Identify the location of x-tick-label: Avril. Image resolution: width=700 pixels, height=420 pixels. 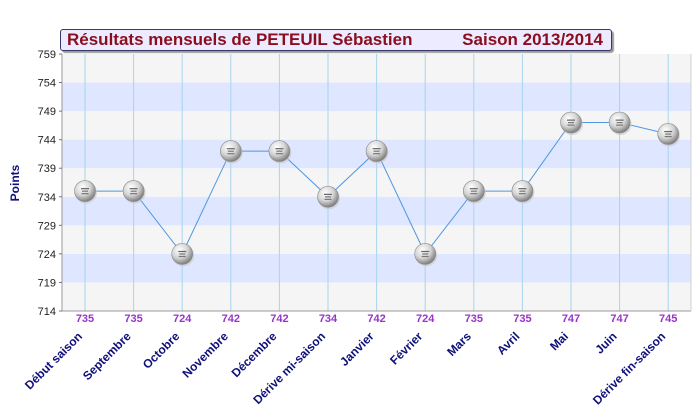
(508, 343).